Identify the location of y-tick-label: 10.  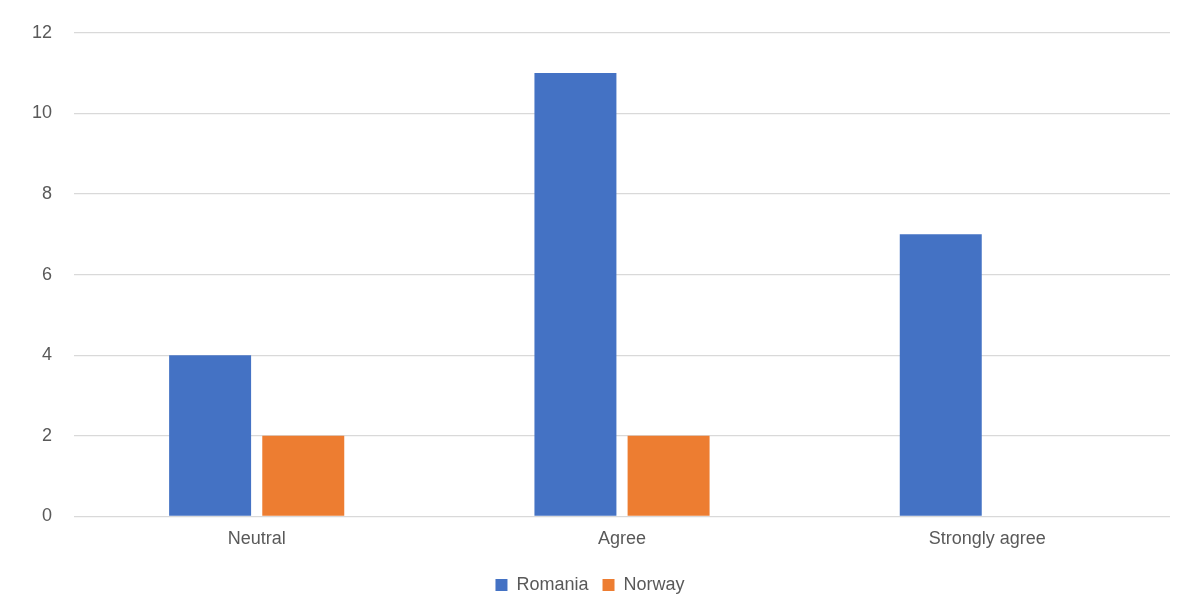
(42, 112).